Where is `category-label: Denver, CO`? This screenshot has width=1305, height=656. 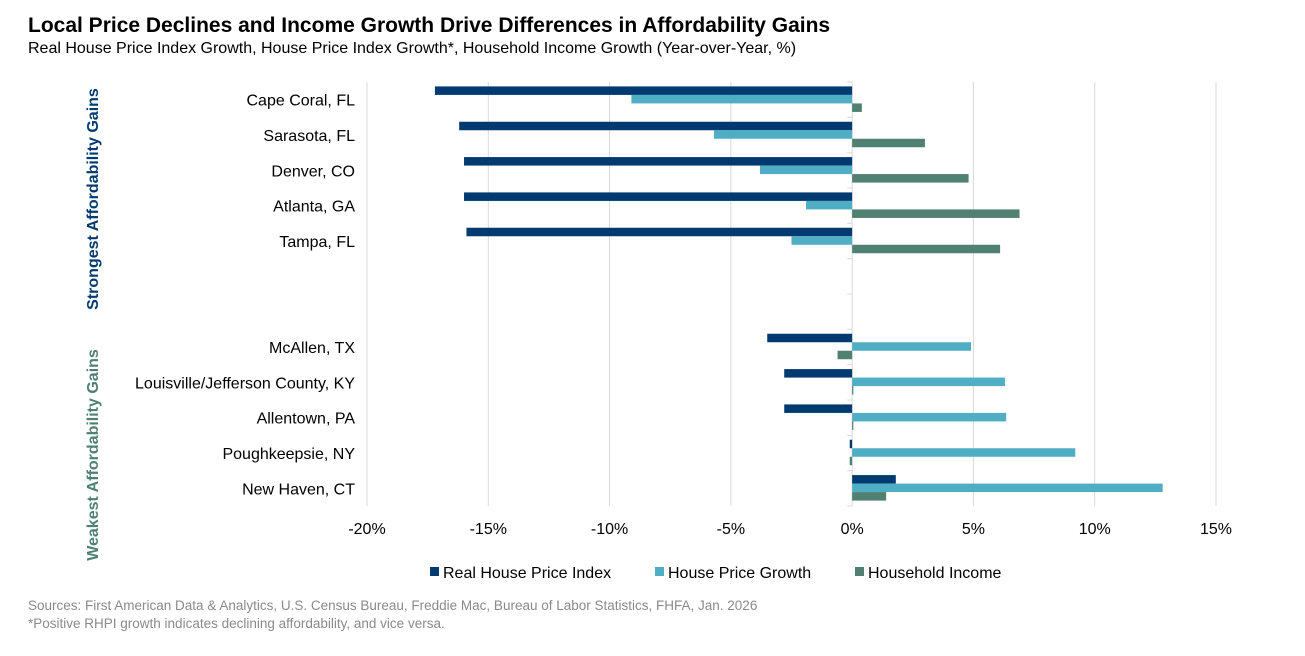
category-label: Denver, CO is located at coordinates (313, 171).